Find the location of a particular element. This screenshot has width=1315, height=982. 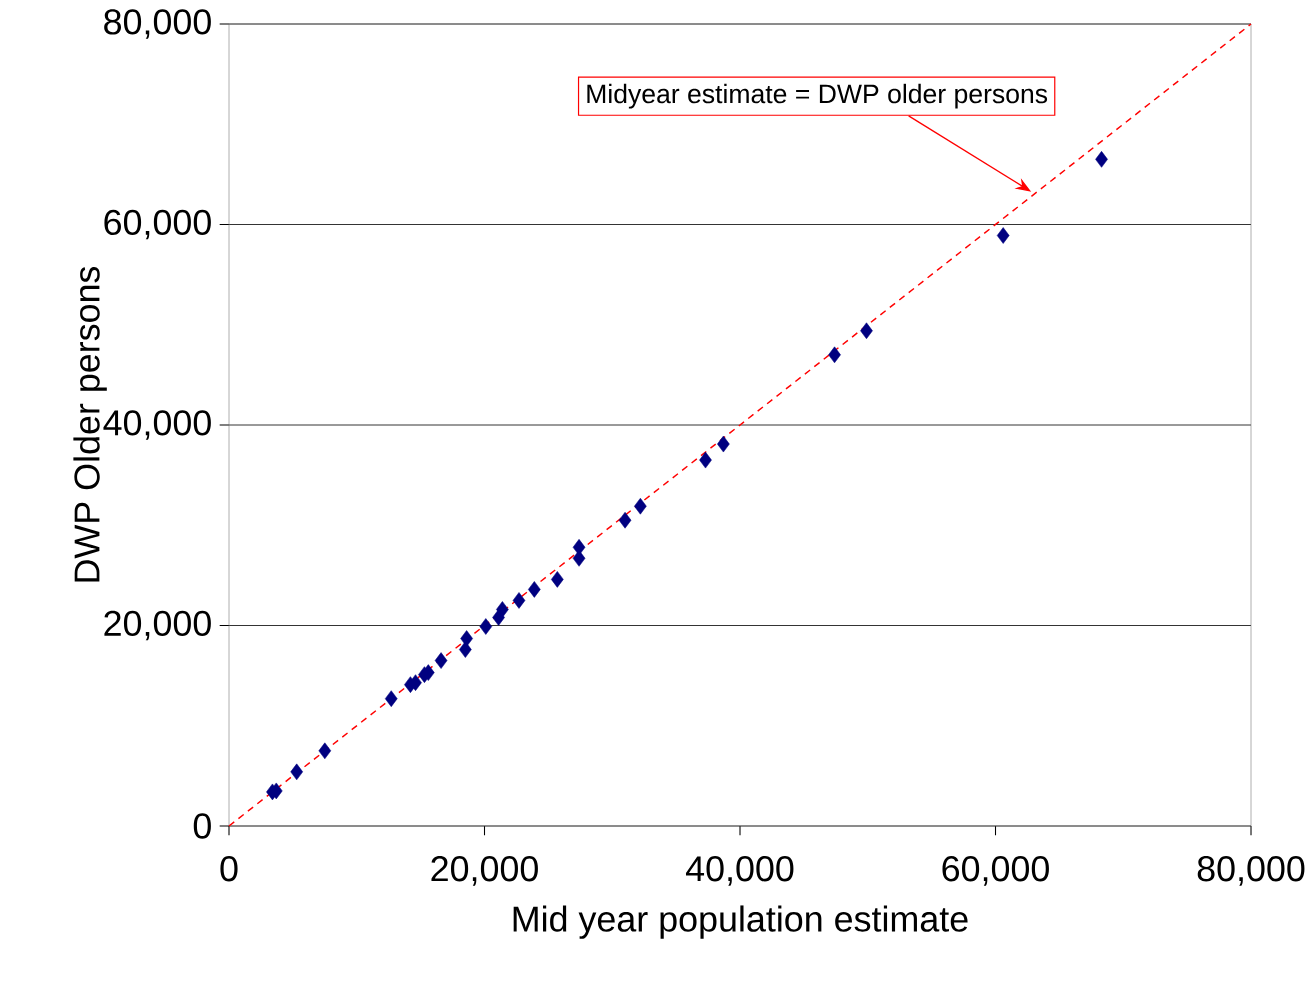

y-tick-label: 0 is located at coordinates (202, 826).